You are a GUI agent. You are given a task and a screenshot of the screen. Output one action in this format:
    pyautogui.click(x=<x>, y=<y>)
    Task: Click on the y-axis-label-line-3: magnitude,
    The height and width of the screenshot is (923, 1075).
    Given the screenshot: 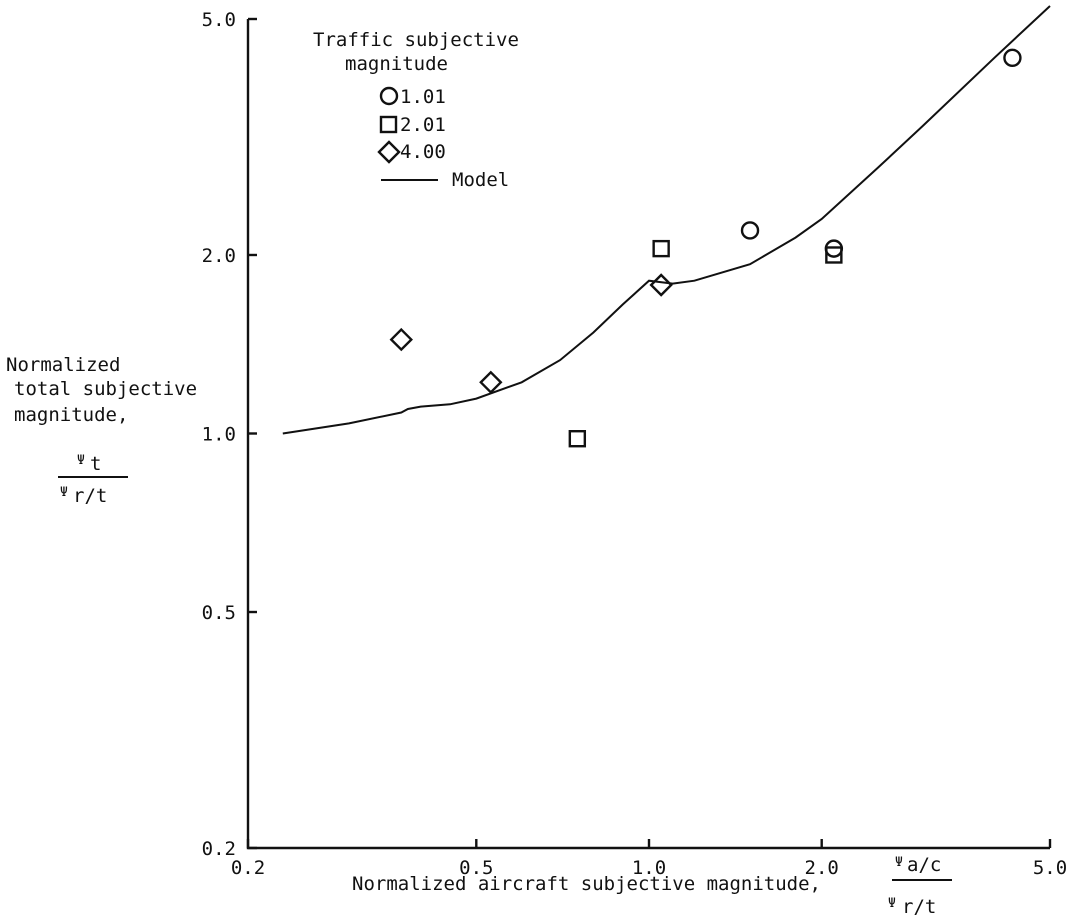 What is the action you would take?
    pyautogui.click(x=71, y=415)
    